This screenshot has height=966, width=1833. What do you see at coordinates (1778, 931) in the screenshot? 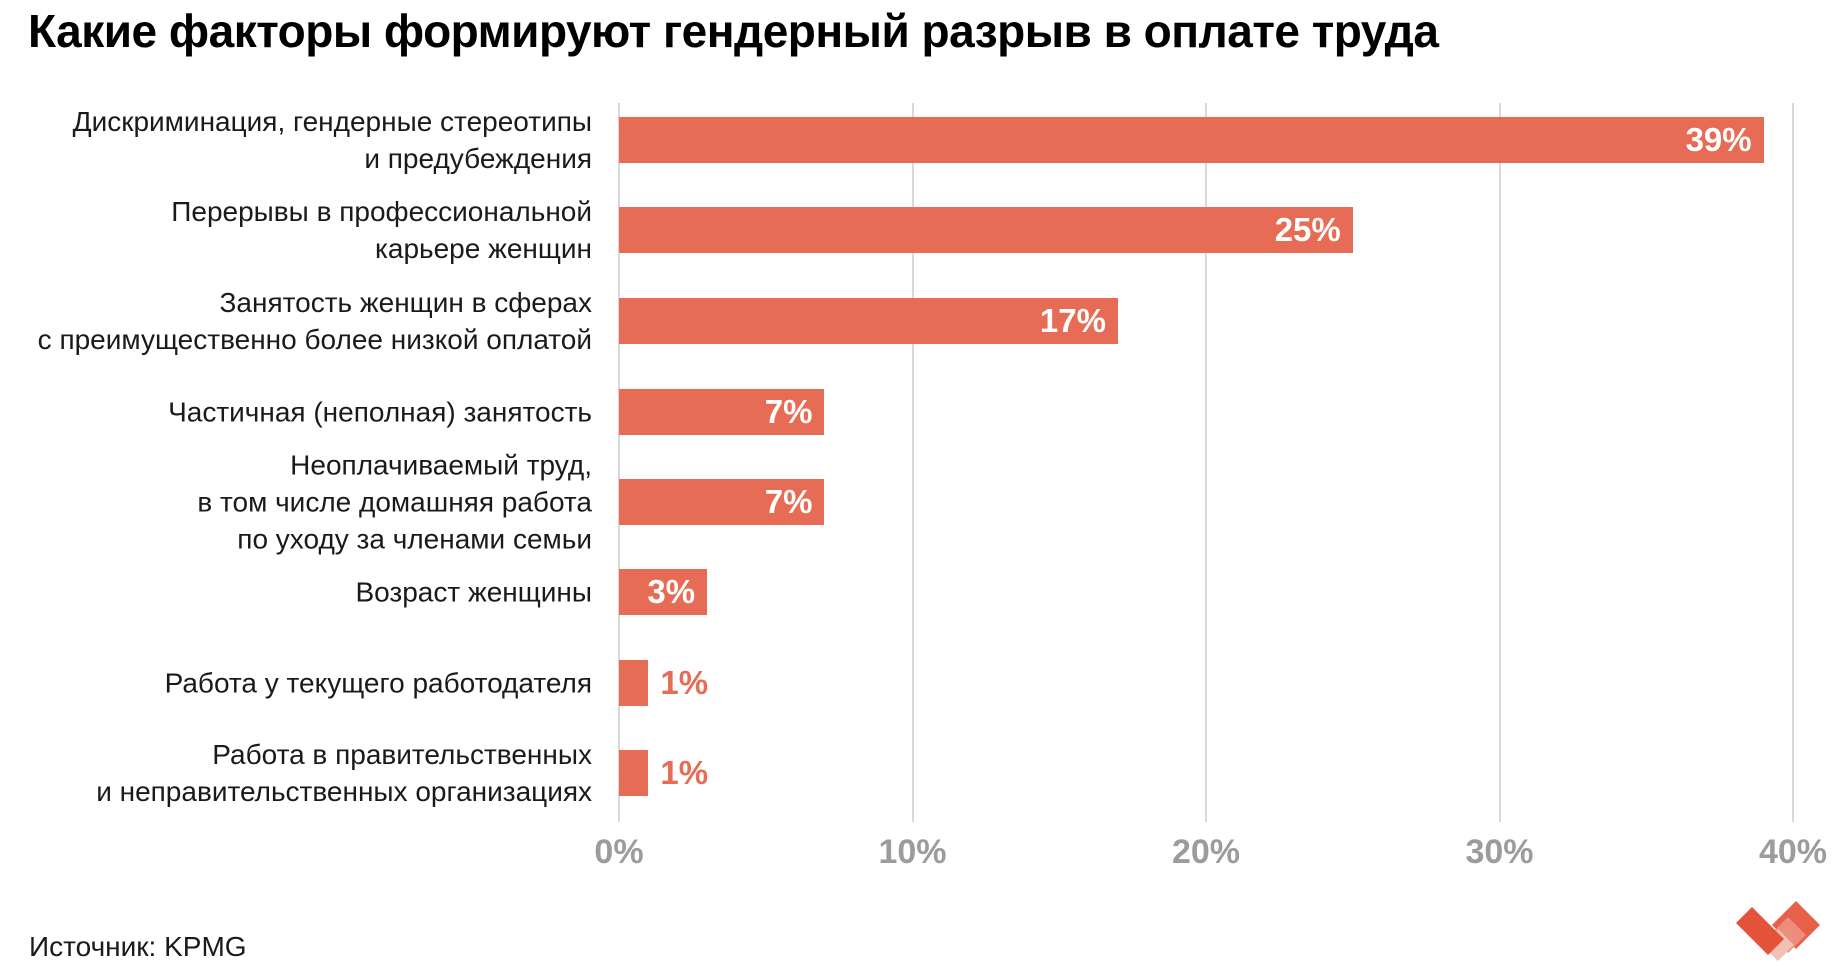
I see `heart-logo-icon` at bounding box center [1778, 931].